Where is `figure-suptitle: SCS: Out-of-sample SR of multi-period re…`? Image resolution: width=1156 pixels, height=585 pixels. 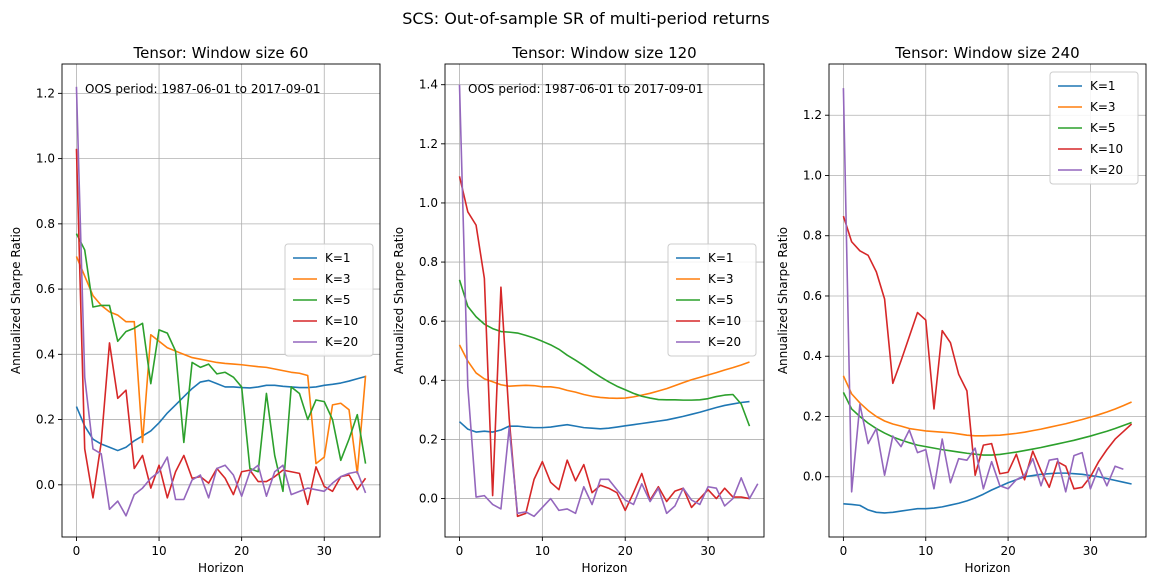
figure-suptitle: SCS: Out-of-sample SR of multi-period re… is located at coordinates (585, 18).